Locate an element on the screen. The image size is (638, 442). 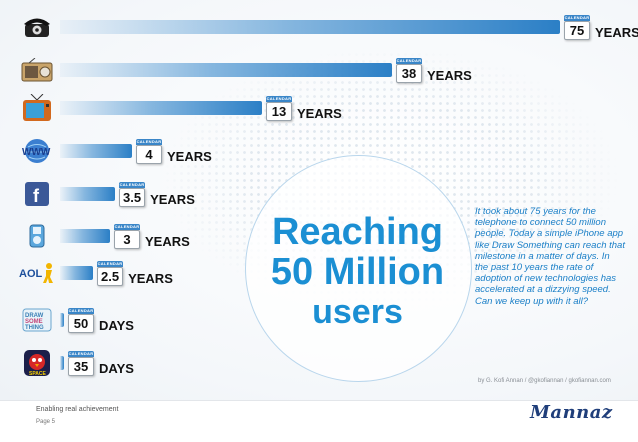
calendar-icon: CALENDAR 38 is located at coordinates (409, 70).